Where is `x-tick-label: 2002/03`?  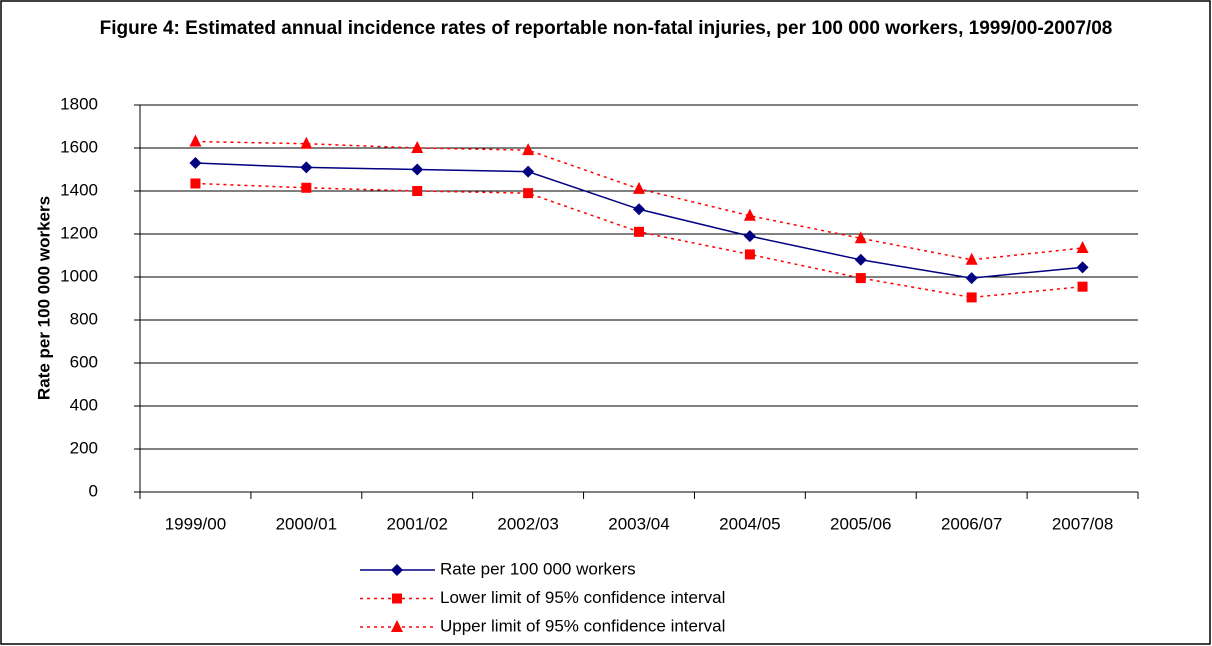
x-tick-label: 2002/03 is located at coordinates (527, 523).